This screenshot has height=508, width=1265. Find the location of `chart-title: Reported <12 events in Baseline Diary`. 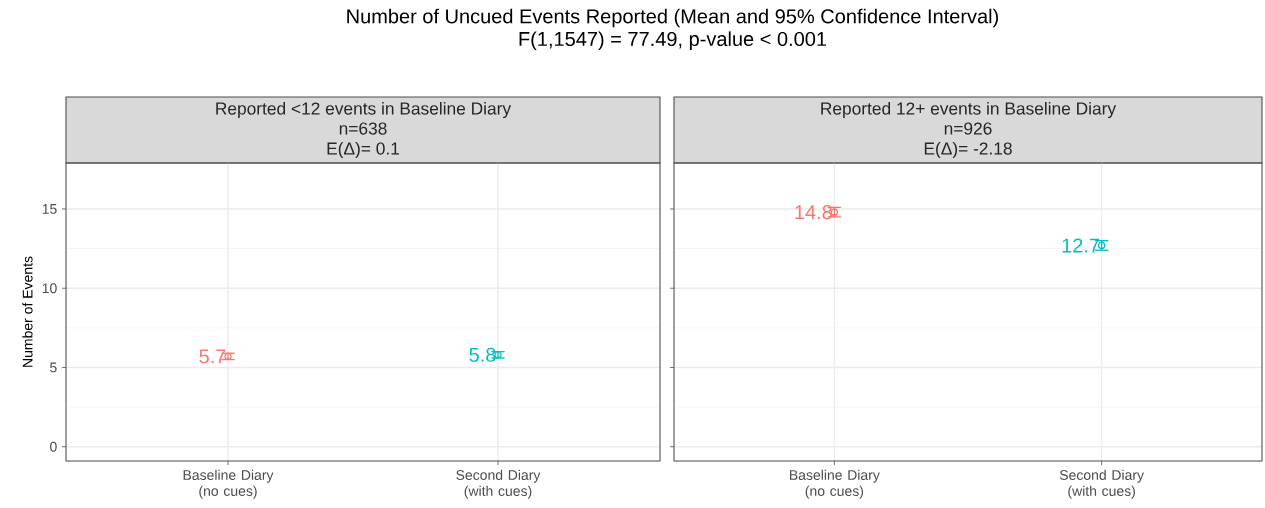

chart-title: Reported <12 events in Baseline Diary is located at coordinates (364, 110).